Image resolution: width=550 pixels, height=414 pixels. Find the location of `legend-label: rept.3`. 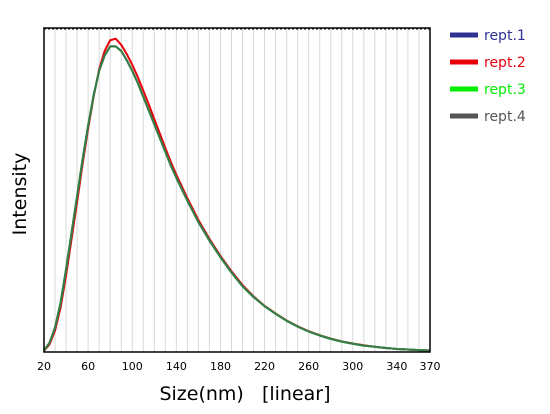

legend-label: rept.3 is located at coordinates (505, 90).